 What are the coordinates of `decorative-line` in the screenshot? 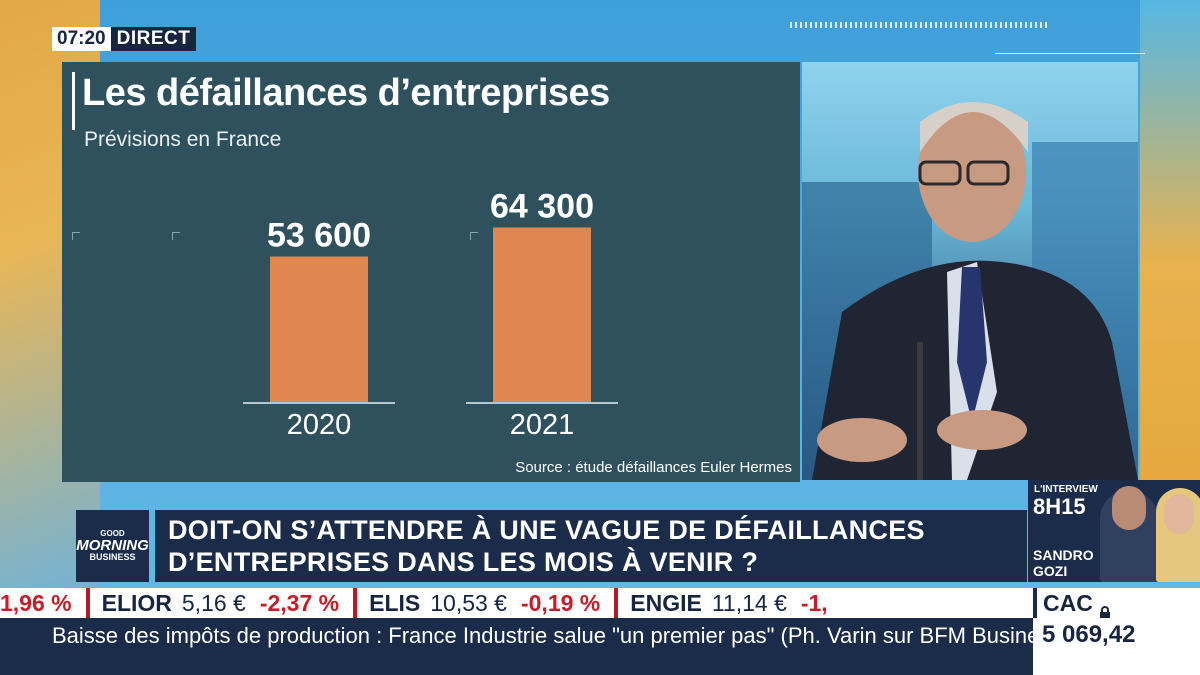 It's located at (1070, 53).